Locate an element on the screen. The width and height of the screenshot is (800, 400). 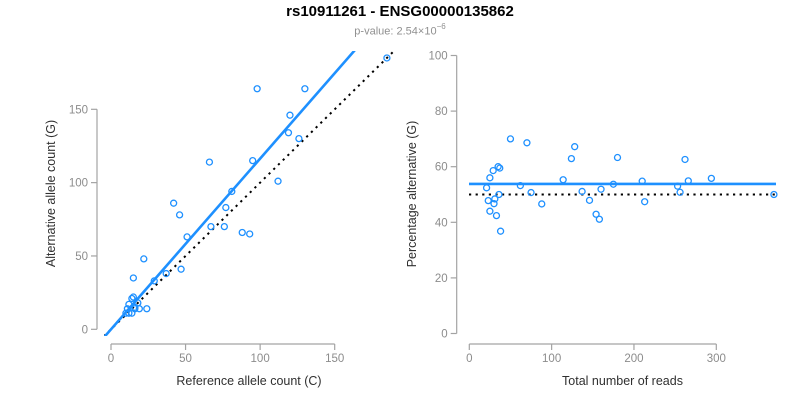
y-tick-label: 50 is located at coordinates (81, 257).